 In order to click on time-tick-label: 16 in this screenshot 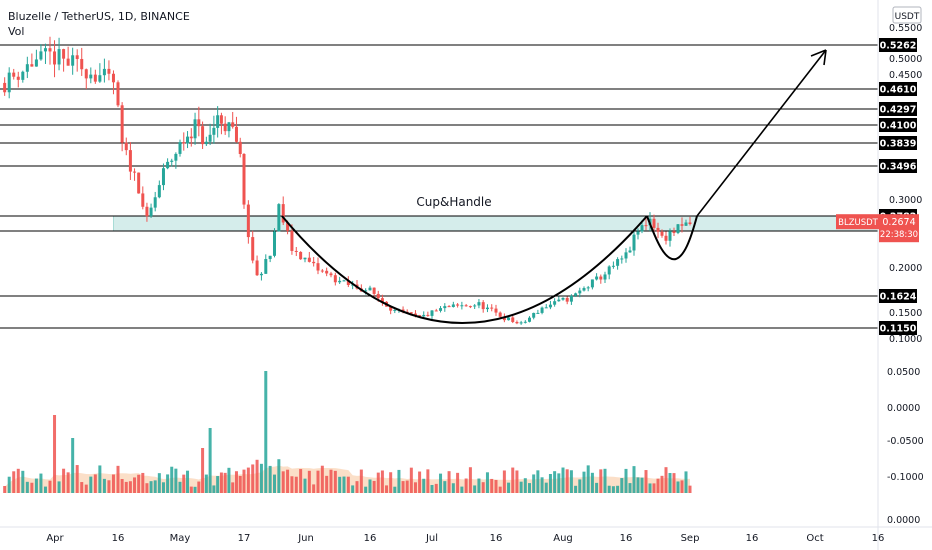, I will do `click(752, 538)`.